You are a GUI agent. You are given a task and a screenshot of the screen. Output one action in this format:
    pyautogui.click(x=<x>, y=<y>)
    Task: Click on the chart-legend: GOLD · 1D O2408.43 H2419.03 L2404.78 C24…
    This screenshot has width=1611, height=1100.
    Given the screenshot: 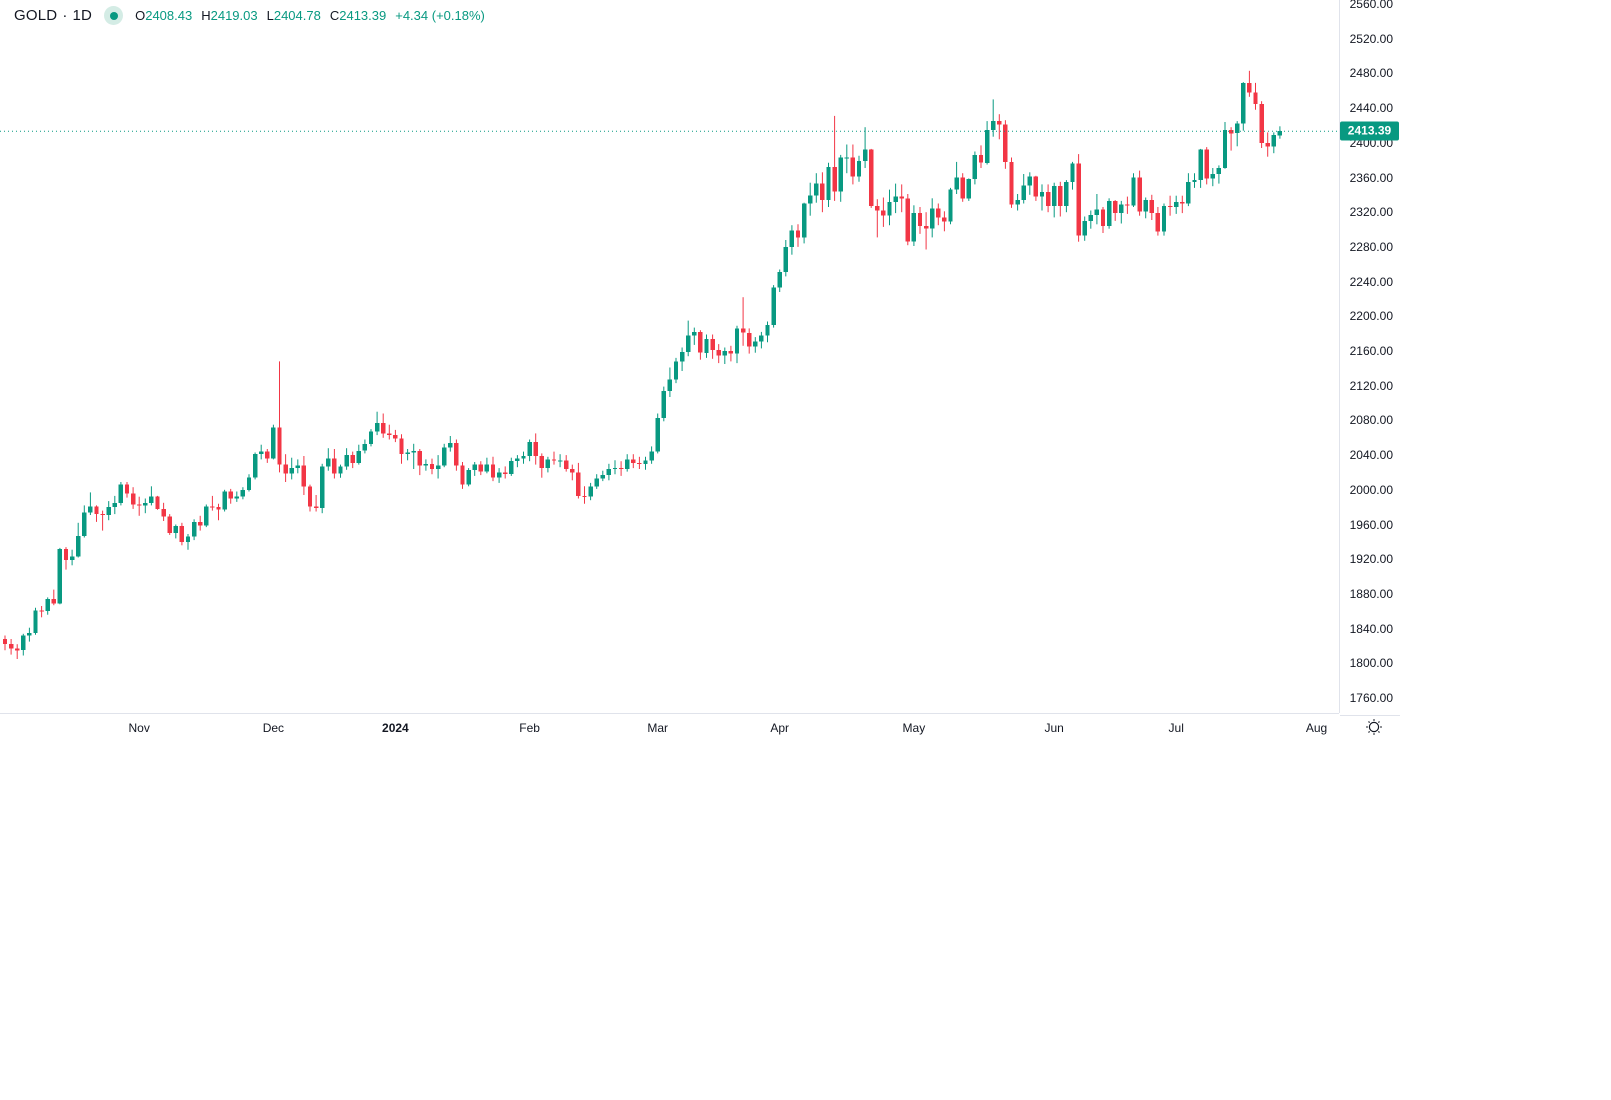 What is the action you would take?
    pyautogui.click(x=249, y=15)
    